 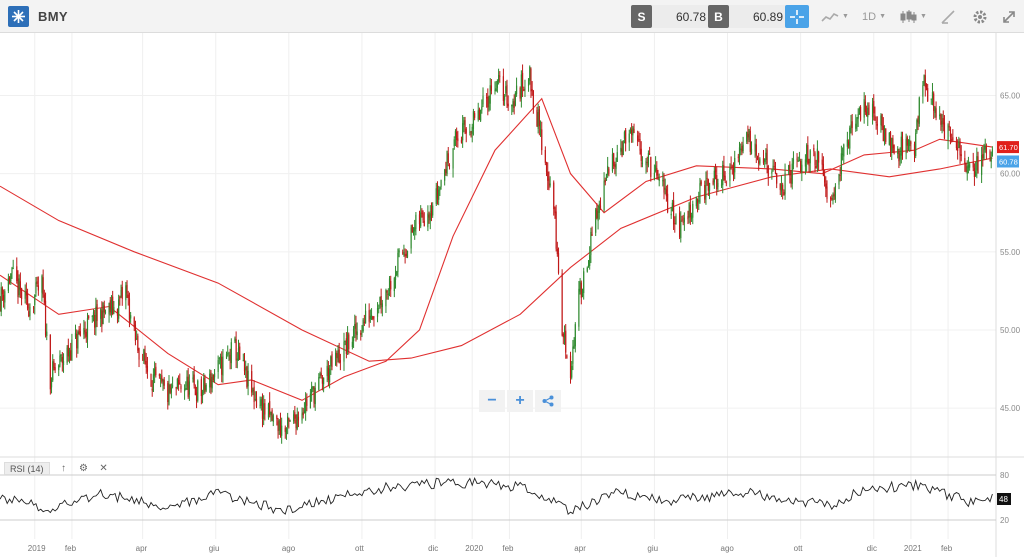 What do you see at coordinates (27, 468) in the screenshot?
I see `rsi-indicator-label: RSI (14)` at bounding box center [27, 468].